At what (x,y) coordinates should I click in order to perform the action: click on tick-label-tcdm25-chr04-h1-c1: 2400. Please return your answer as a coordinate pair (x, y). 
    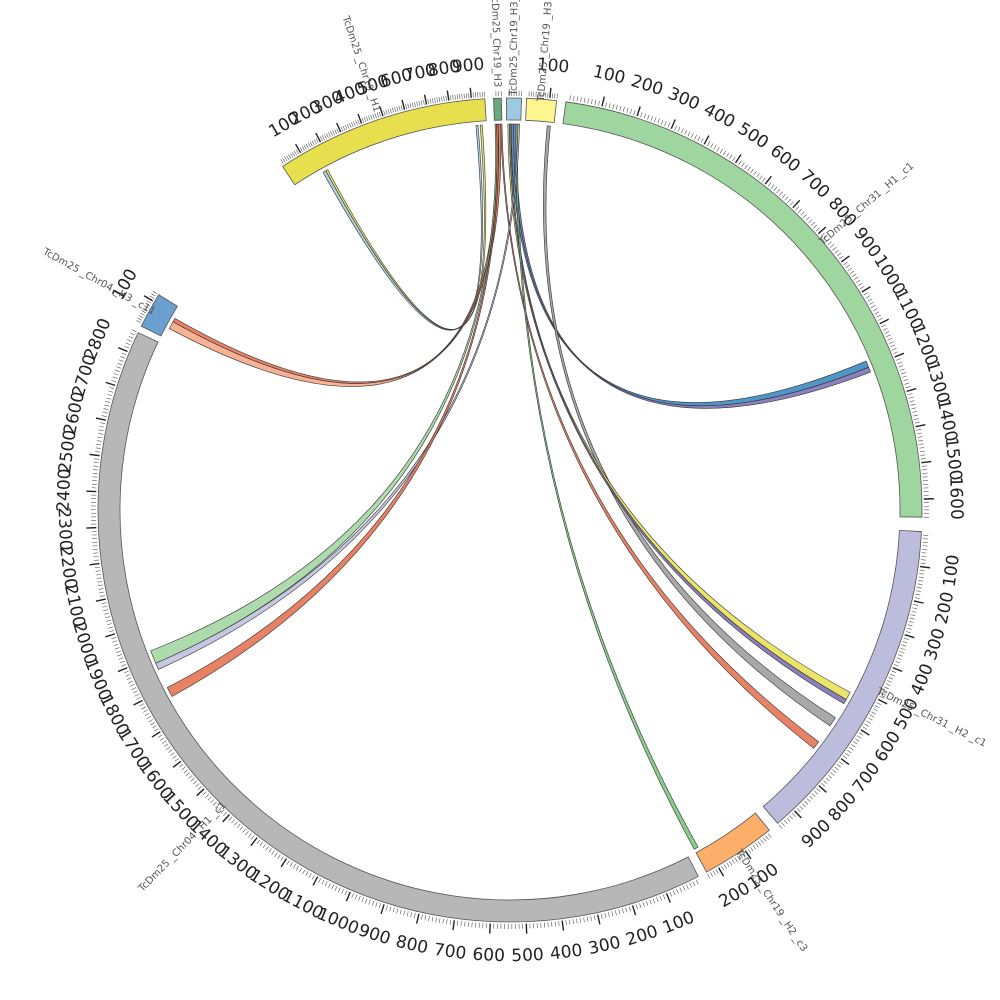
    Looking at the image, I should click on (64, 490).